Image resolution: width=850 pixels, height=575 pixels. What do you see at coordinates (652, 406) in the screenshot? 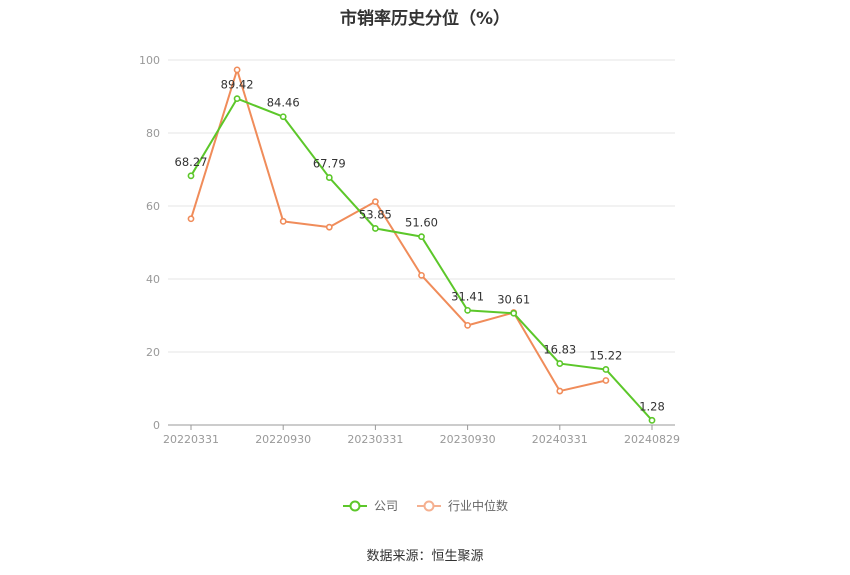
I see `data-label: 1.28` at bounding box center [652, 406].